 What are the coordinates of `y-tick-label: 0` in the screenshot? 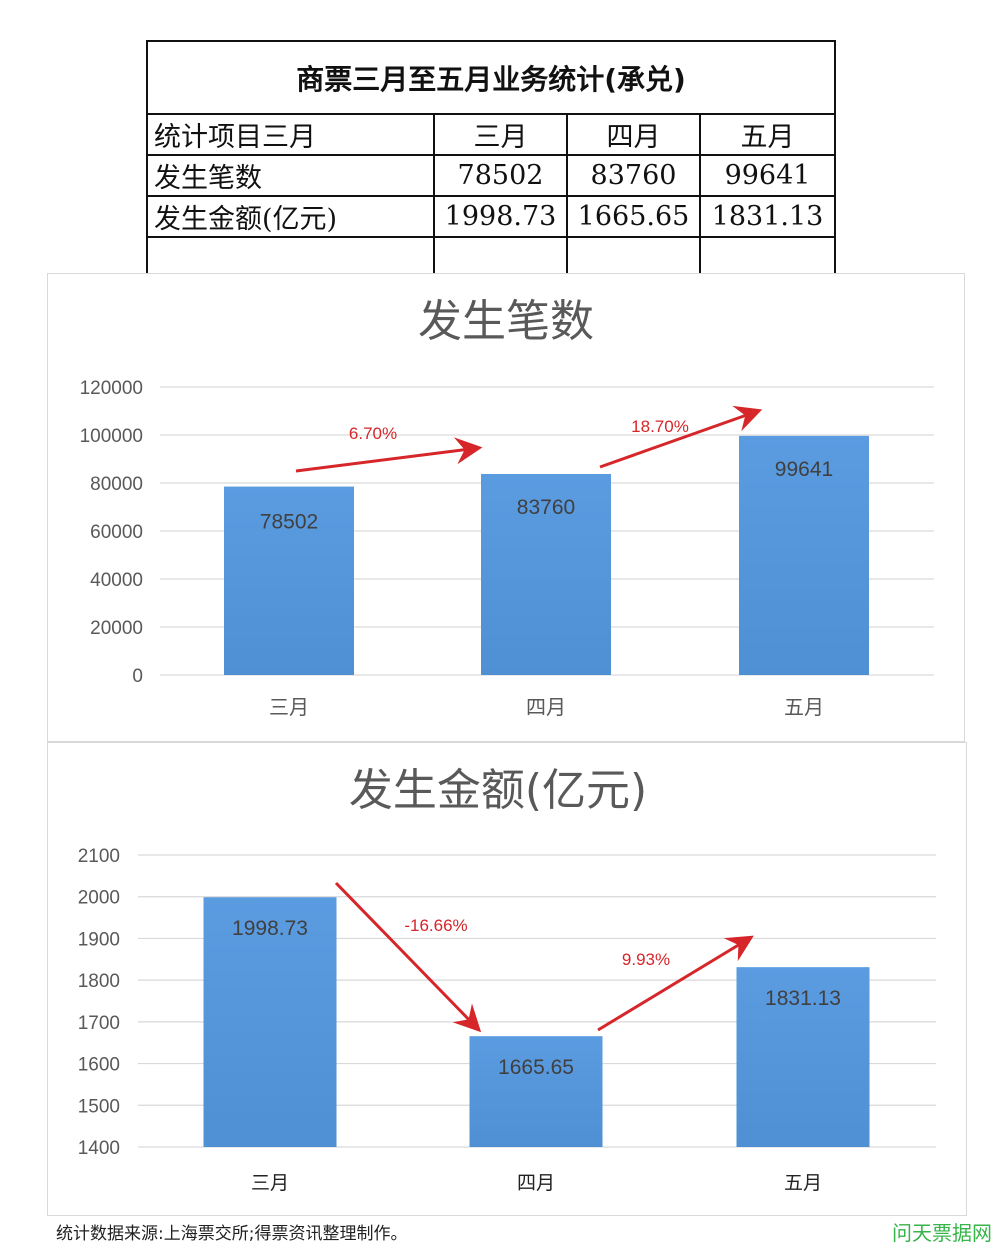 It's located at (137, 676).